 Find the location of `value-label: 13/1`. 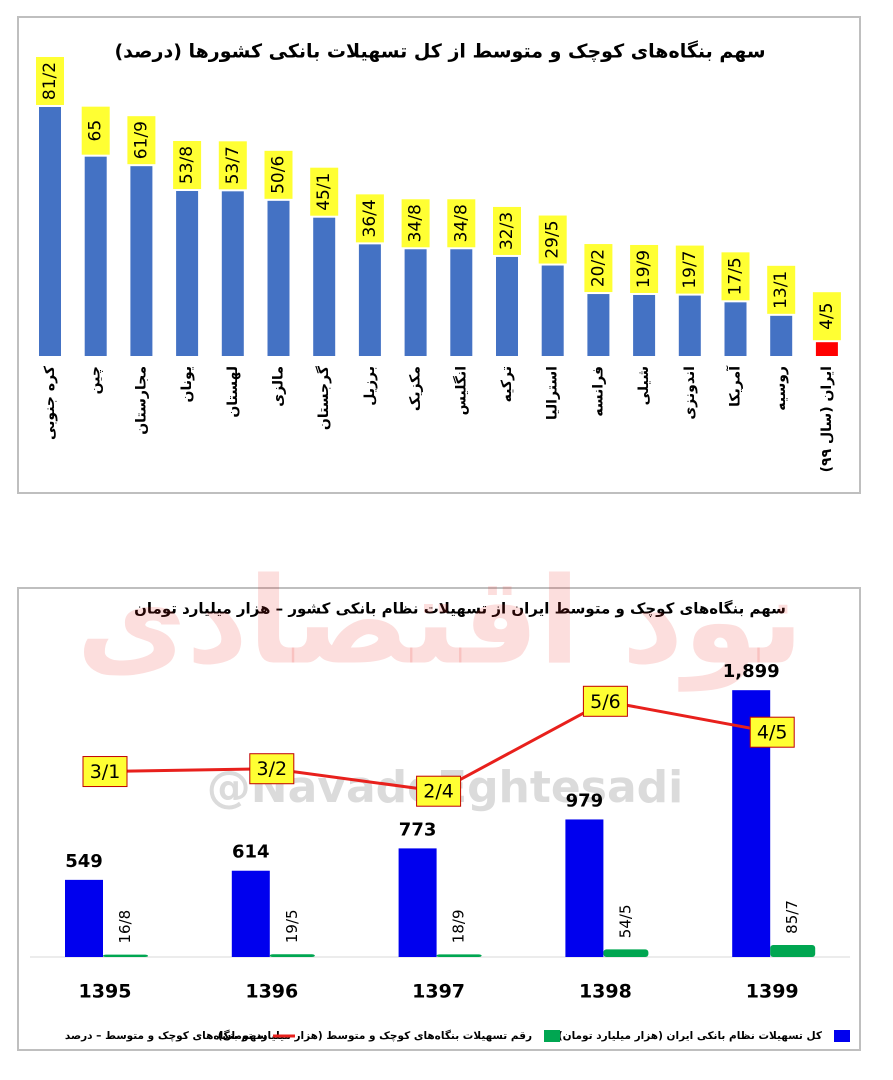

value-label: 13/1 is located at coordinates (781, 290).